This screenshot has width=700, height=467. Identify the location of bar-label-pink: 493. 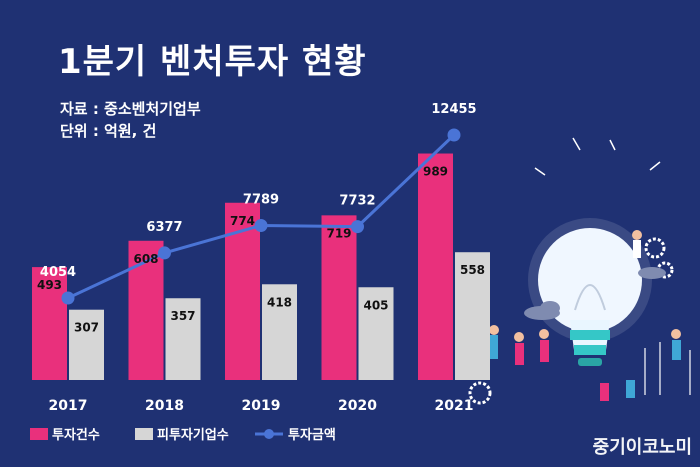
(49, 285).